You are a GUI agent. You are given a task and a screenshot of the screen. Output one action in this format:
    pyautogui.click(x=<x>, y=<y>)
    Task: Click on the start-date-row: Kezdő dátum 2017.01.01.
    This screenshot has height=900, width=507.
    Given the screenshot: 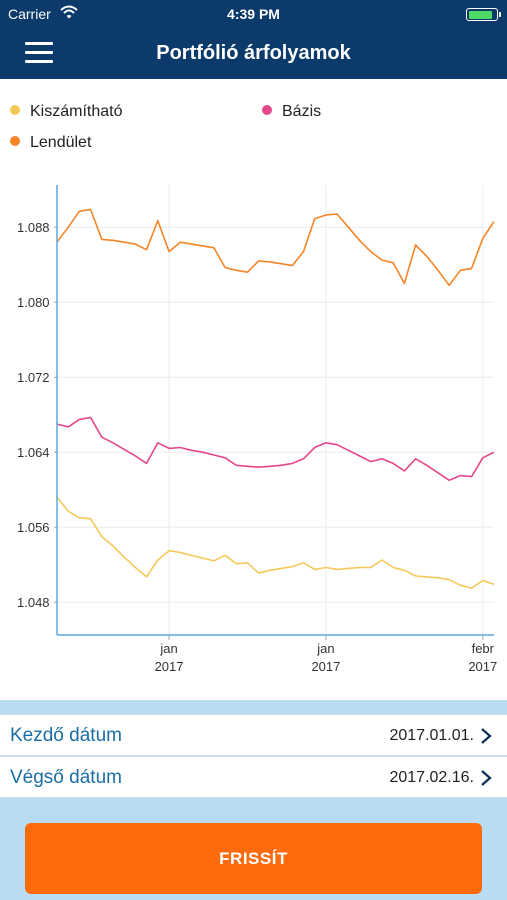 What is the action you would take?
    pyautogui.click(x=253, y=735)
    